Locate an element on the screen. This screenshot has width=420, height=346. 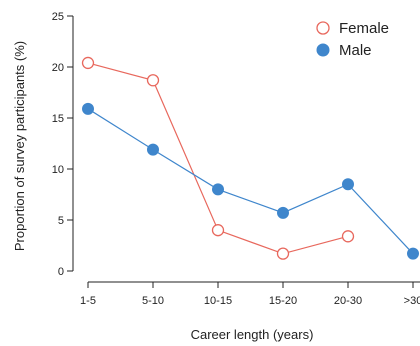
x-tick-label: 20-30 is located at coordinates (348, 301).